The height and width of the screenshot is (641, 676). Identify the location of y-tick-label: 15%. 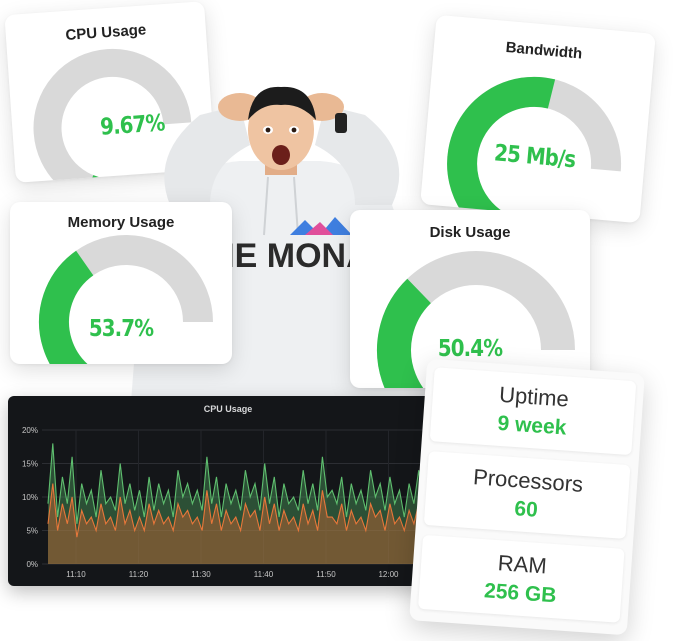
(30, 464).